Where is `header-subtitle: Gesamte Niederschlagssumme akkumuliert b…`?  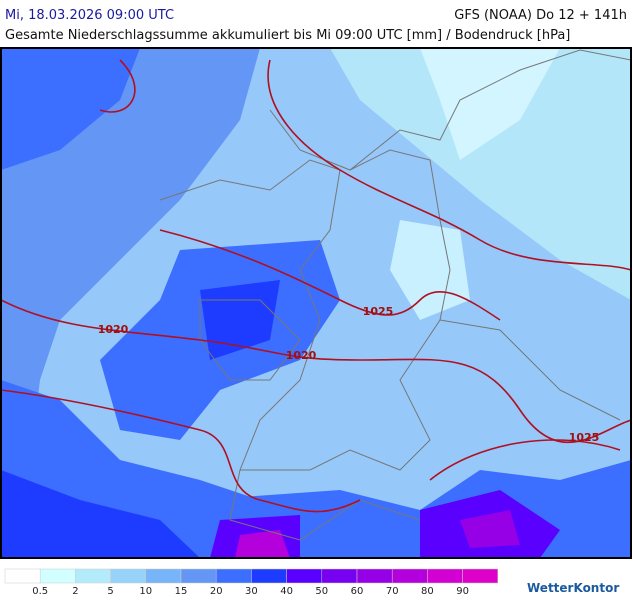 header-subtitle: Gesamte Niederschlagssumme akkumuliert b… is located at coordinates (287, 35).